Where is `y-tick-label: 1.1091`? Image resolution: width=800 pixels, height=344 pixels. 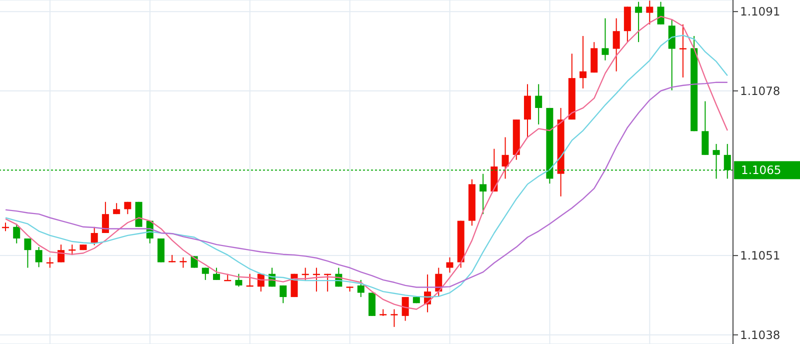 y-tick-label: 1.1091 is located at coordinates (760, 11).